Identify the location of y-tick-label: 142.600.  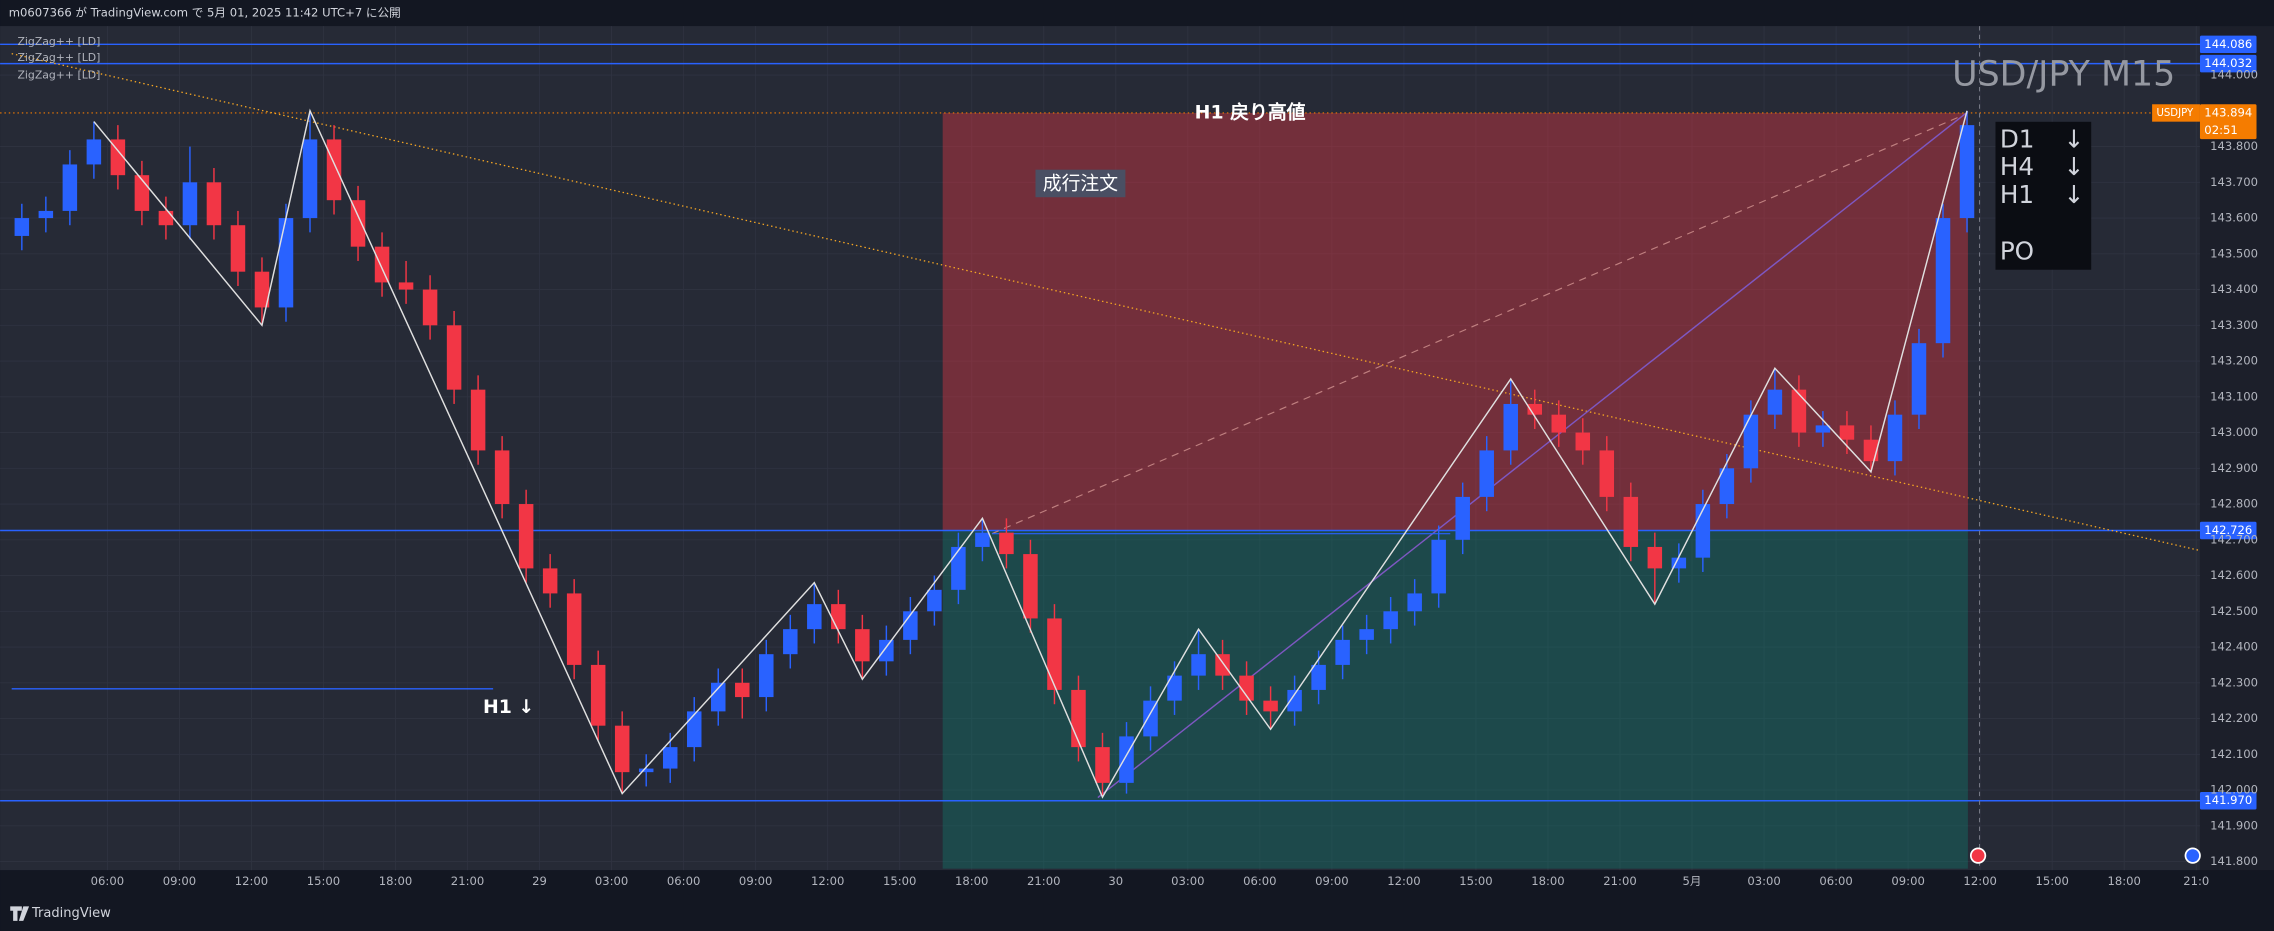
(2234, 575).